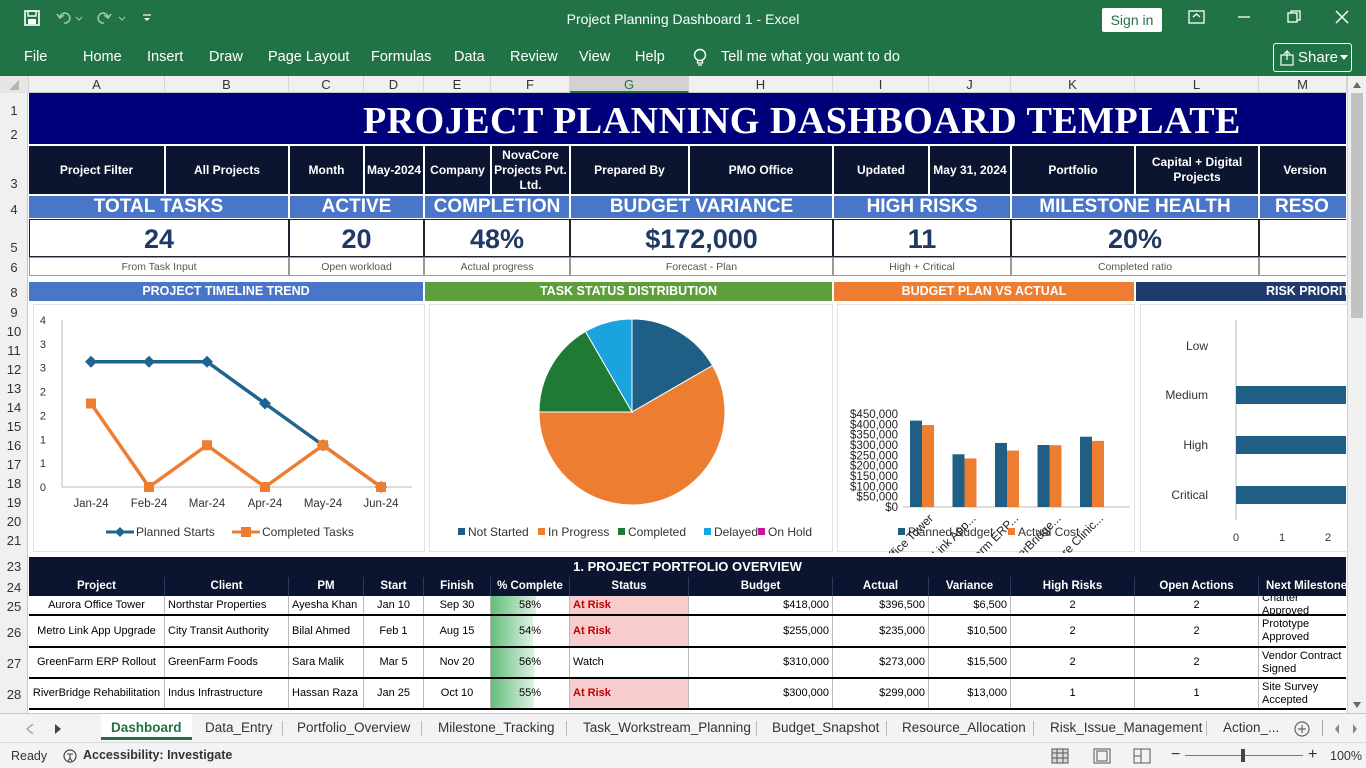 This screenshot has width=1366, height=768. Describe the element at coordinates (970, 170) in the screenshot. I see `updated-value: May 31, 2024` at that location.